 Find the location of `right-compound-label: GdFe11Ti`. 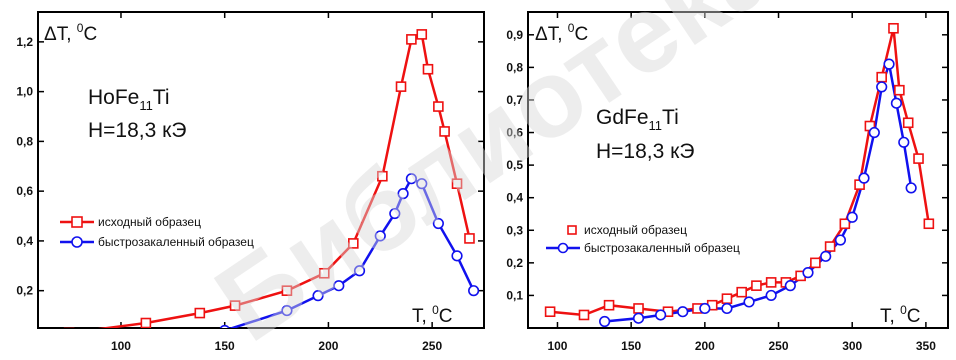

right-compound-label: GdFe11Ti is located at coordinates (637, 119).